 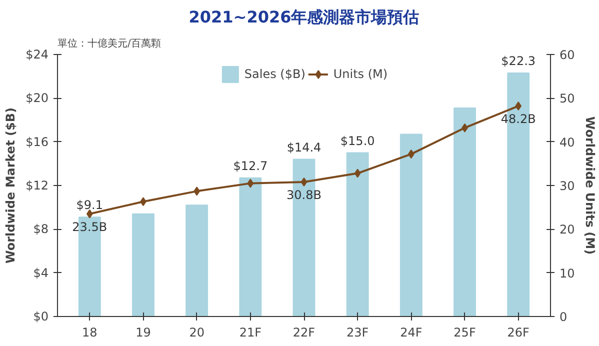 What do you see at coordinates (37, 185) in the screenshot?
I see `y-tick-label: $12` at bounding box center [37, 185].